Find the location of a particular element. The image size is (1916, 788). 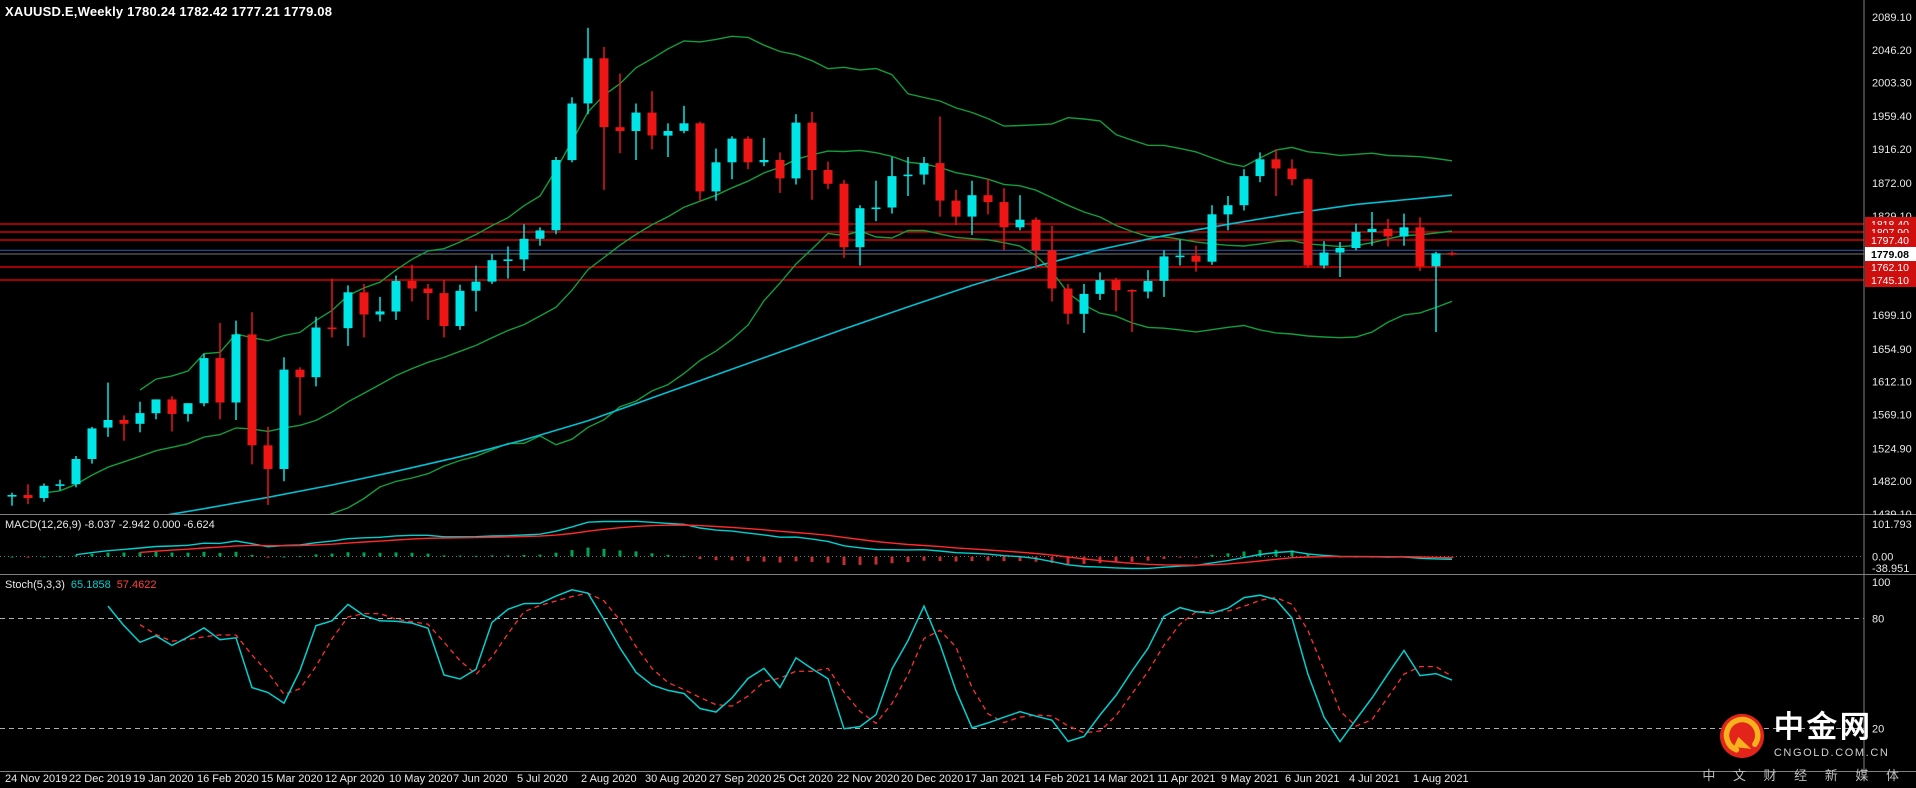

date-label: 2 Aug 2020 is located at coordinates (609, 779).